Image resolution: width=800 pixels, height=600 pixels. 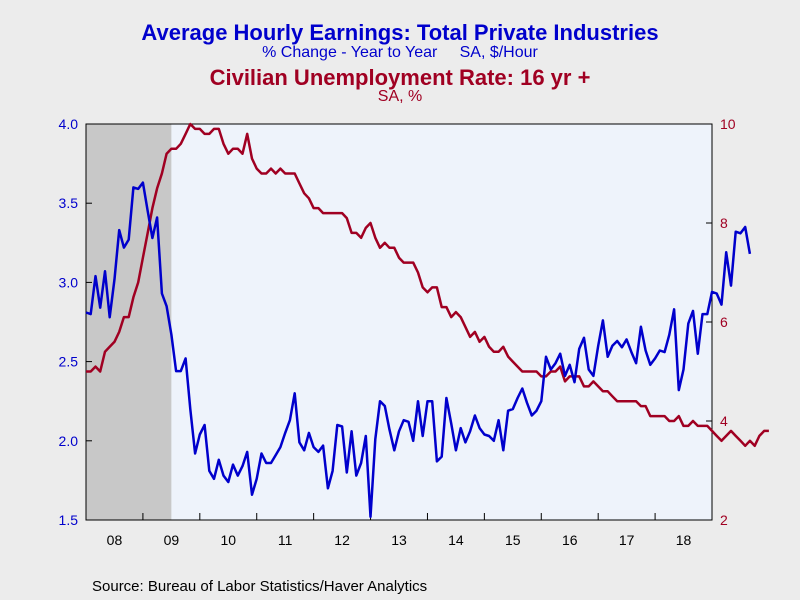 What do you see at coordinates (69, 203) in the screenshot?
I see `y-left-tick-label: 3.5` at bounding box center [69, 203].